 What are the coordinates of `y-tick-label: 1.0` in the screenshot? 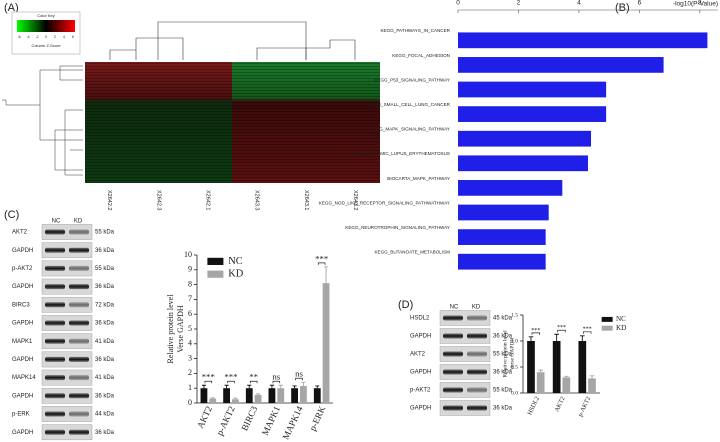 It's located at (514, 341).